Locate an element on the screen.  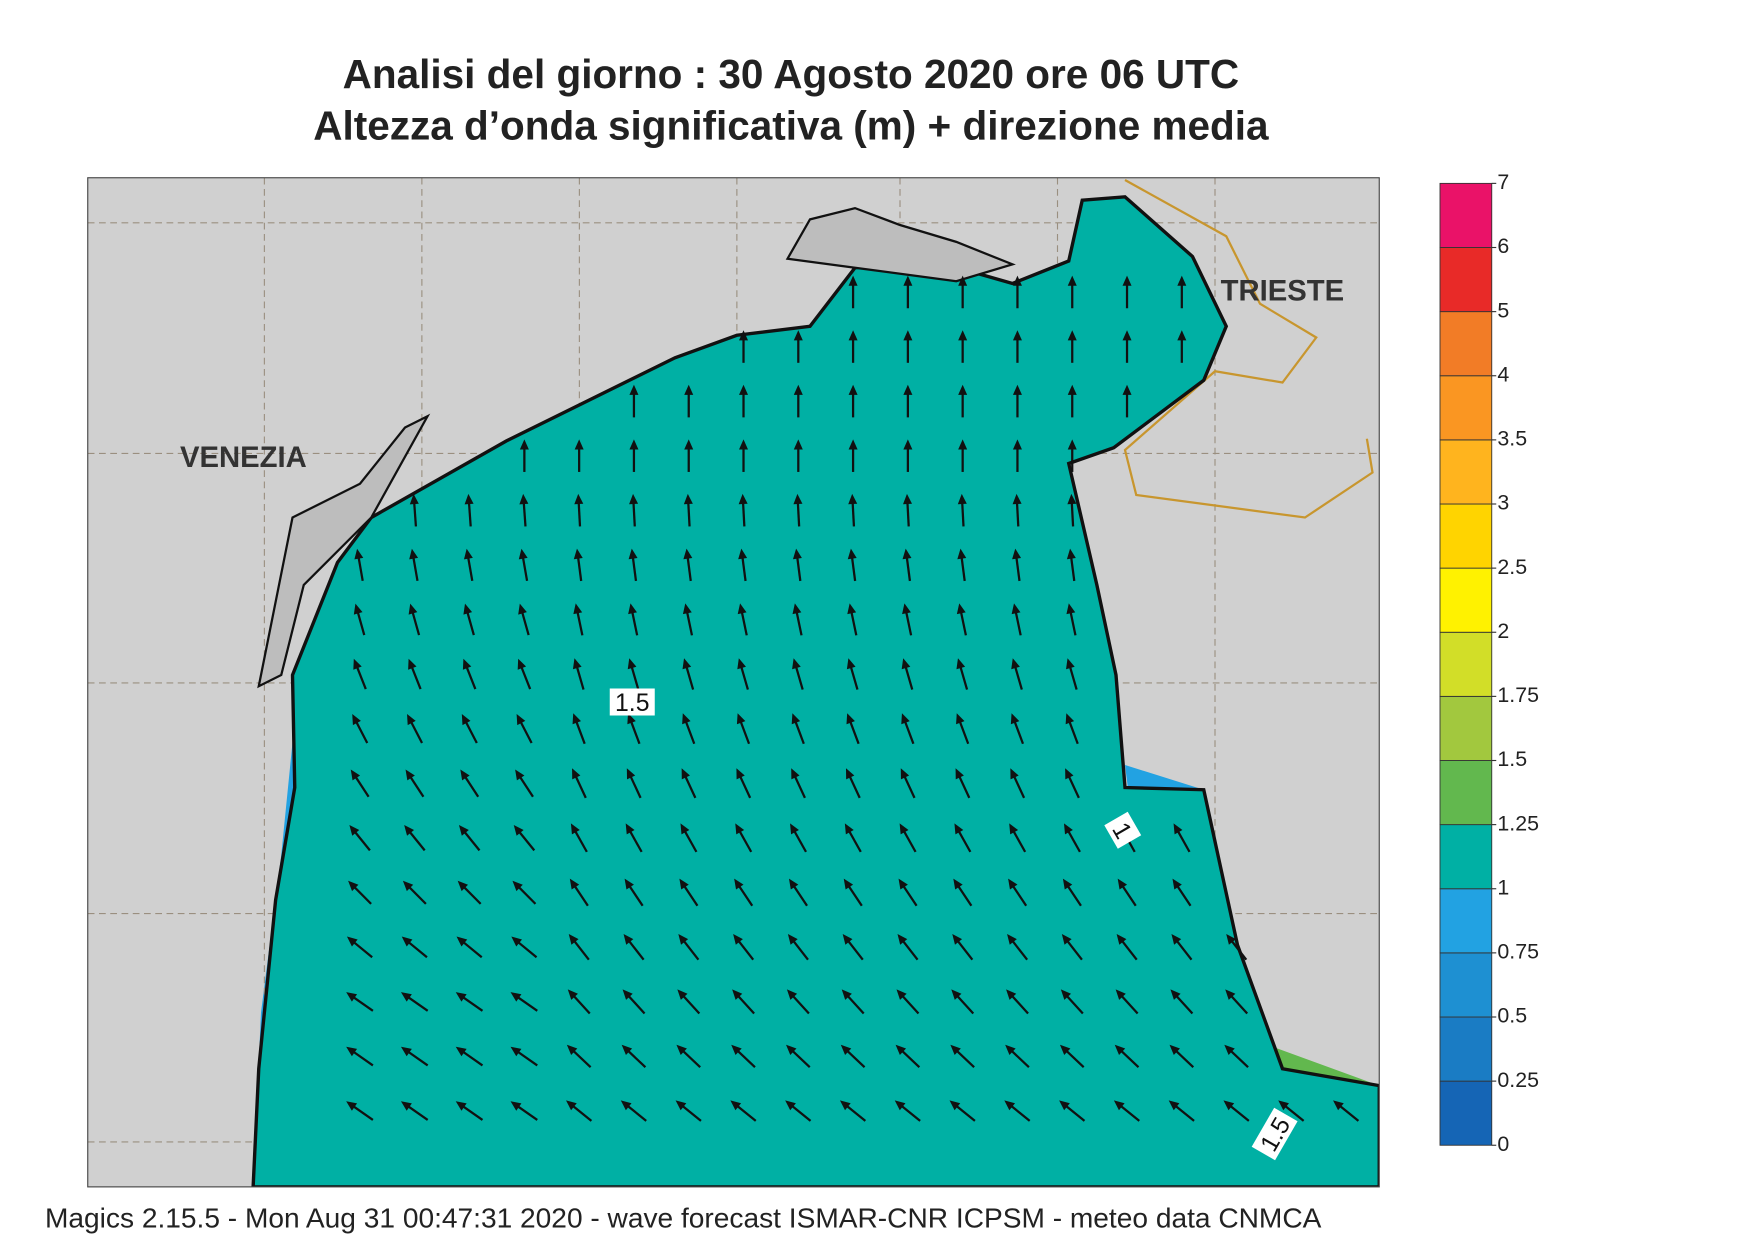
colorbar-label: 0.25 is located at coordinates (1518, 1080).